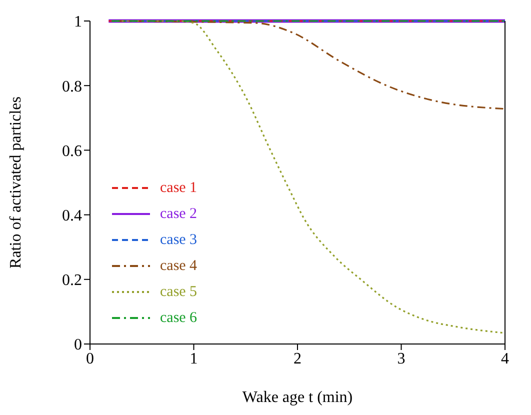 The image size is (531, 415). Describe the element at coordinates (179, 318) in the screenshot. I see `legend-label: case 6` at that location.